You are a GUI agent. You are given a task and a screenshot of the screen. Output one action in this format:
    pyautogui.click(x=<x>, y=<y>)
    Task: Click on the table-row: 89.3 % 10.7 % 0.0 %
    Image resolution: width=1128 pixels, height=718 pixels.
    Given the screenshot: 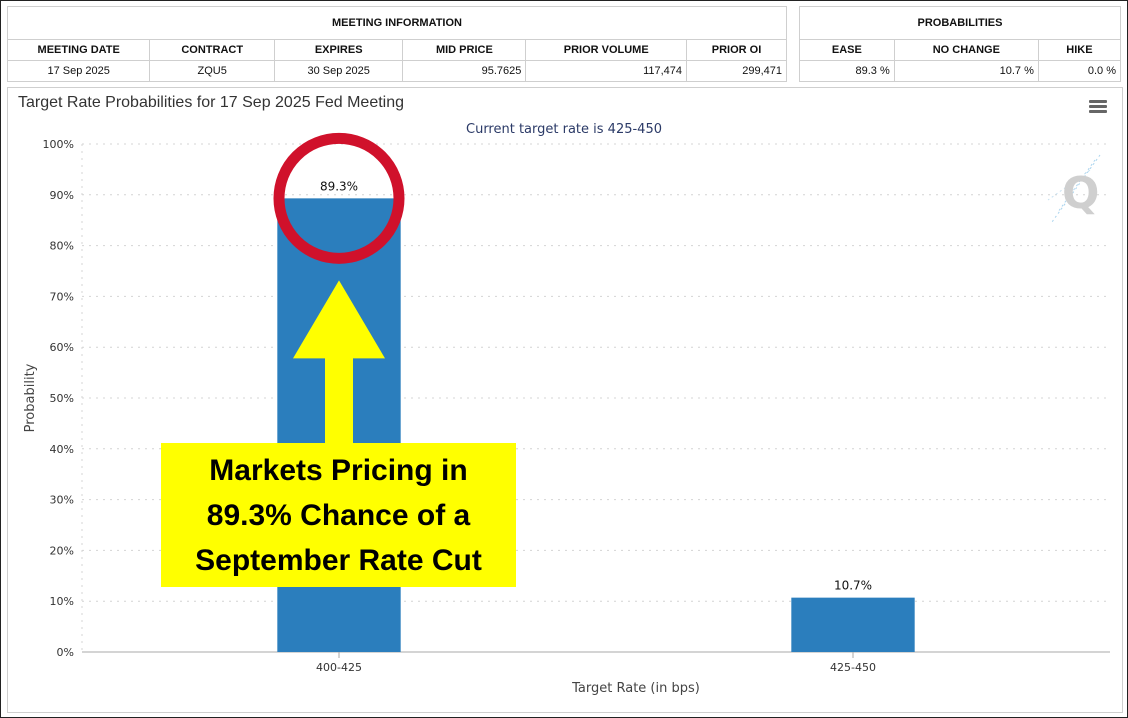 What is the action you would take?
    pyautogui.click(x=960, y=71)
    